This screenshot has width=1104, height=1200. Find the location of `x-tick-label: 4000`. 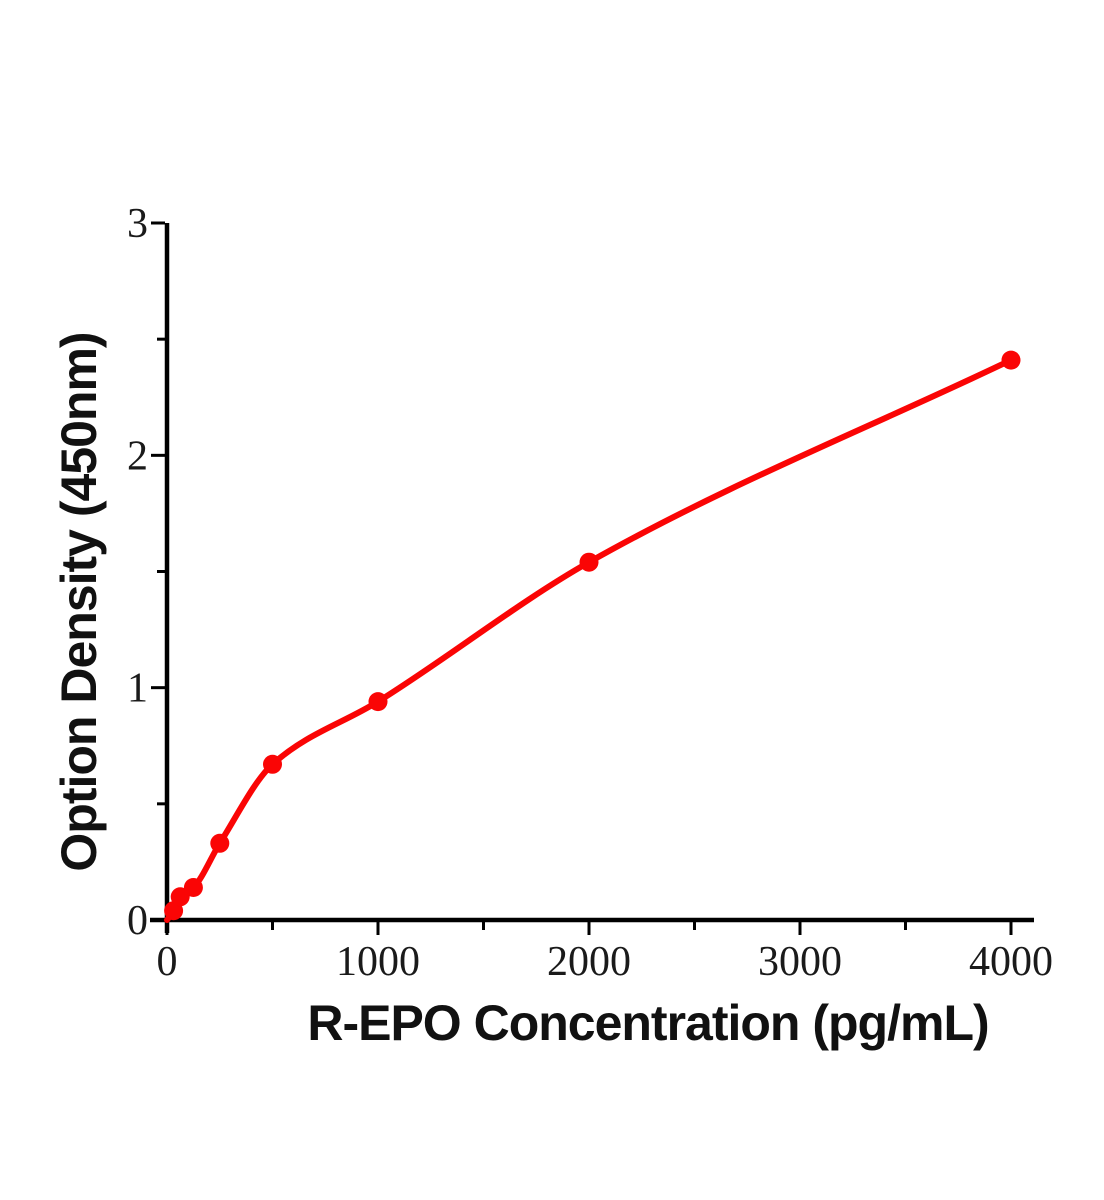

x-tick-label: 4000 is located at coordinates (1011, 962).